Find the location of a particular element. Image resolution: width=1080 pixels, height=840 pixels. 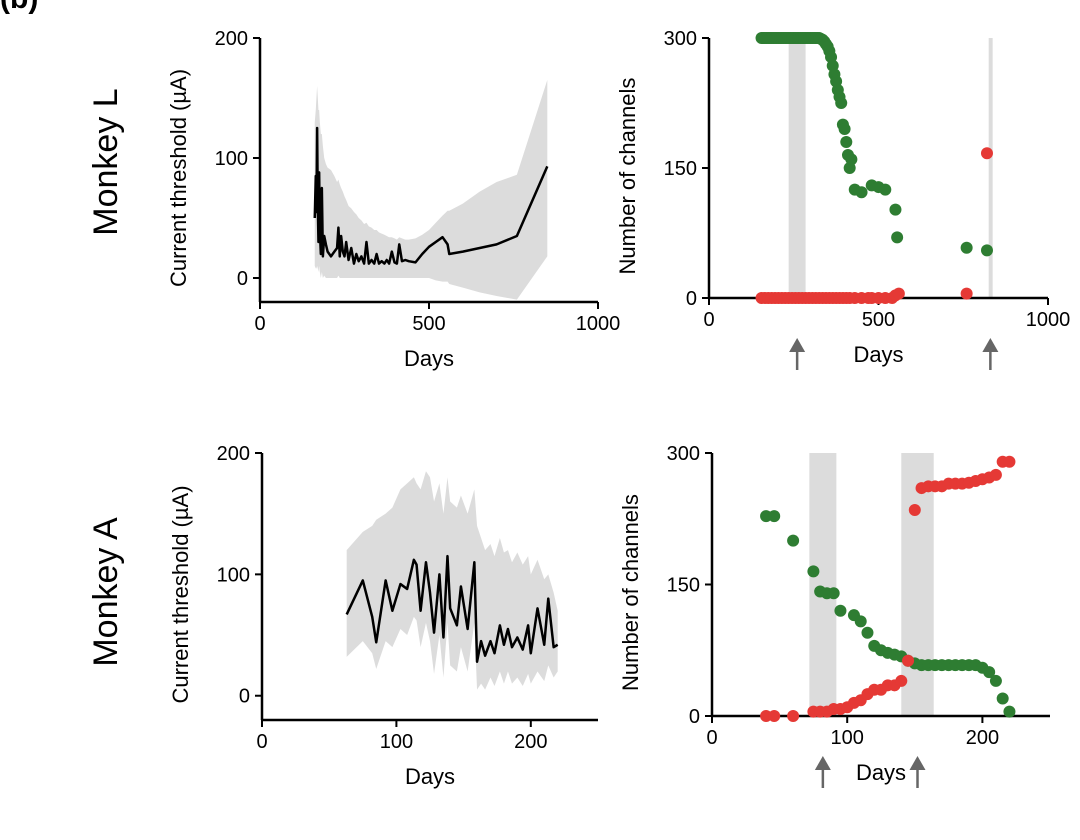

row-label: Monkey A is located at coordinates (106, 592).